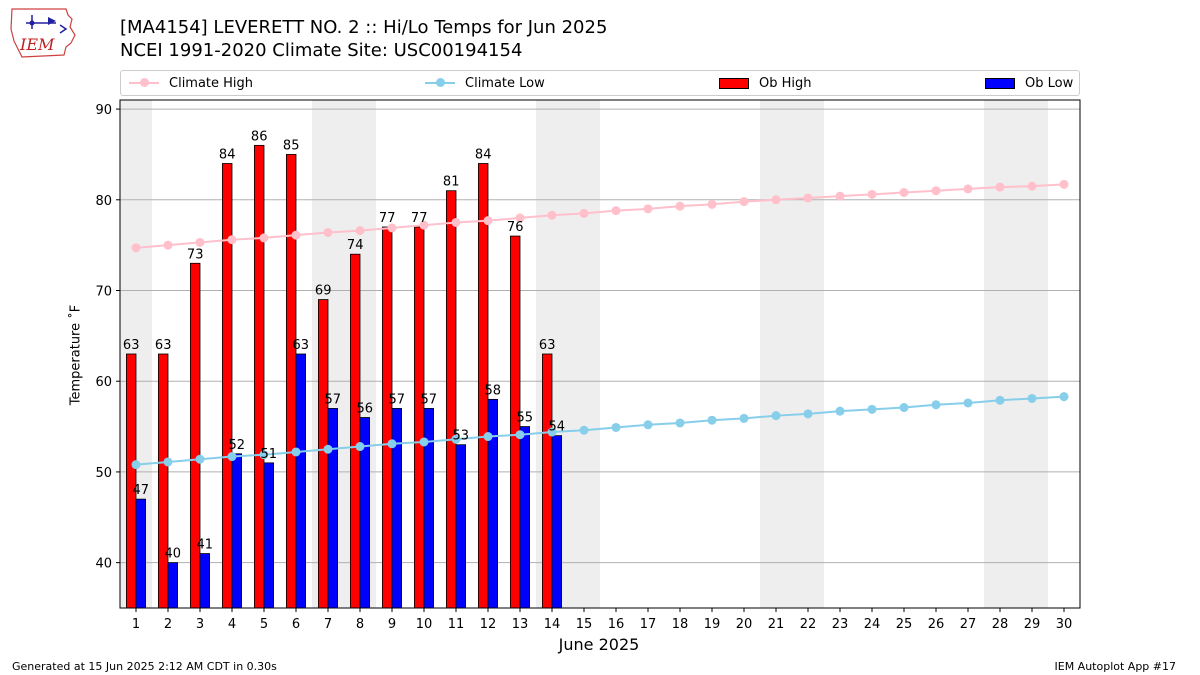 This screenshot has height=675, width=1200. I want to click on app-credit: IEM Autoplot App #17, so click(1115, 666).